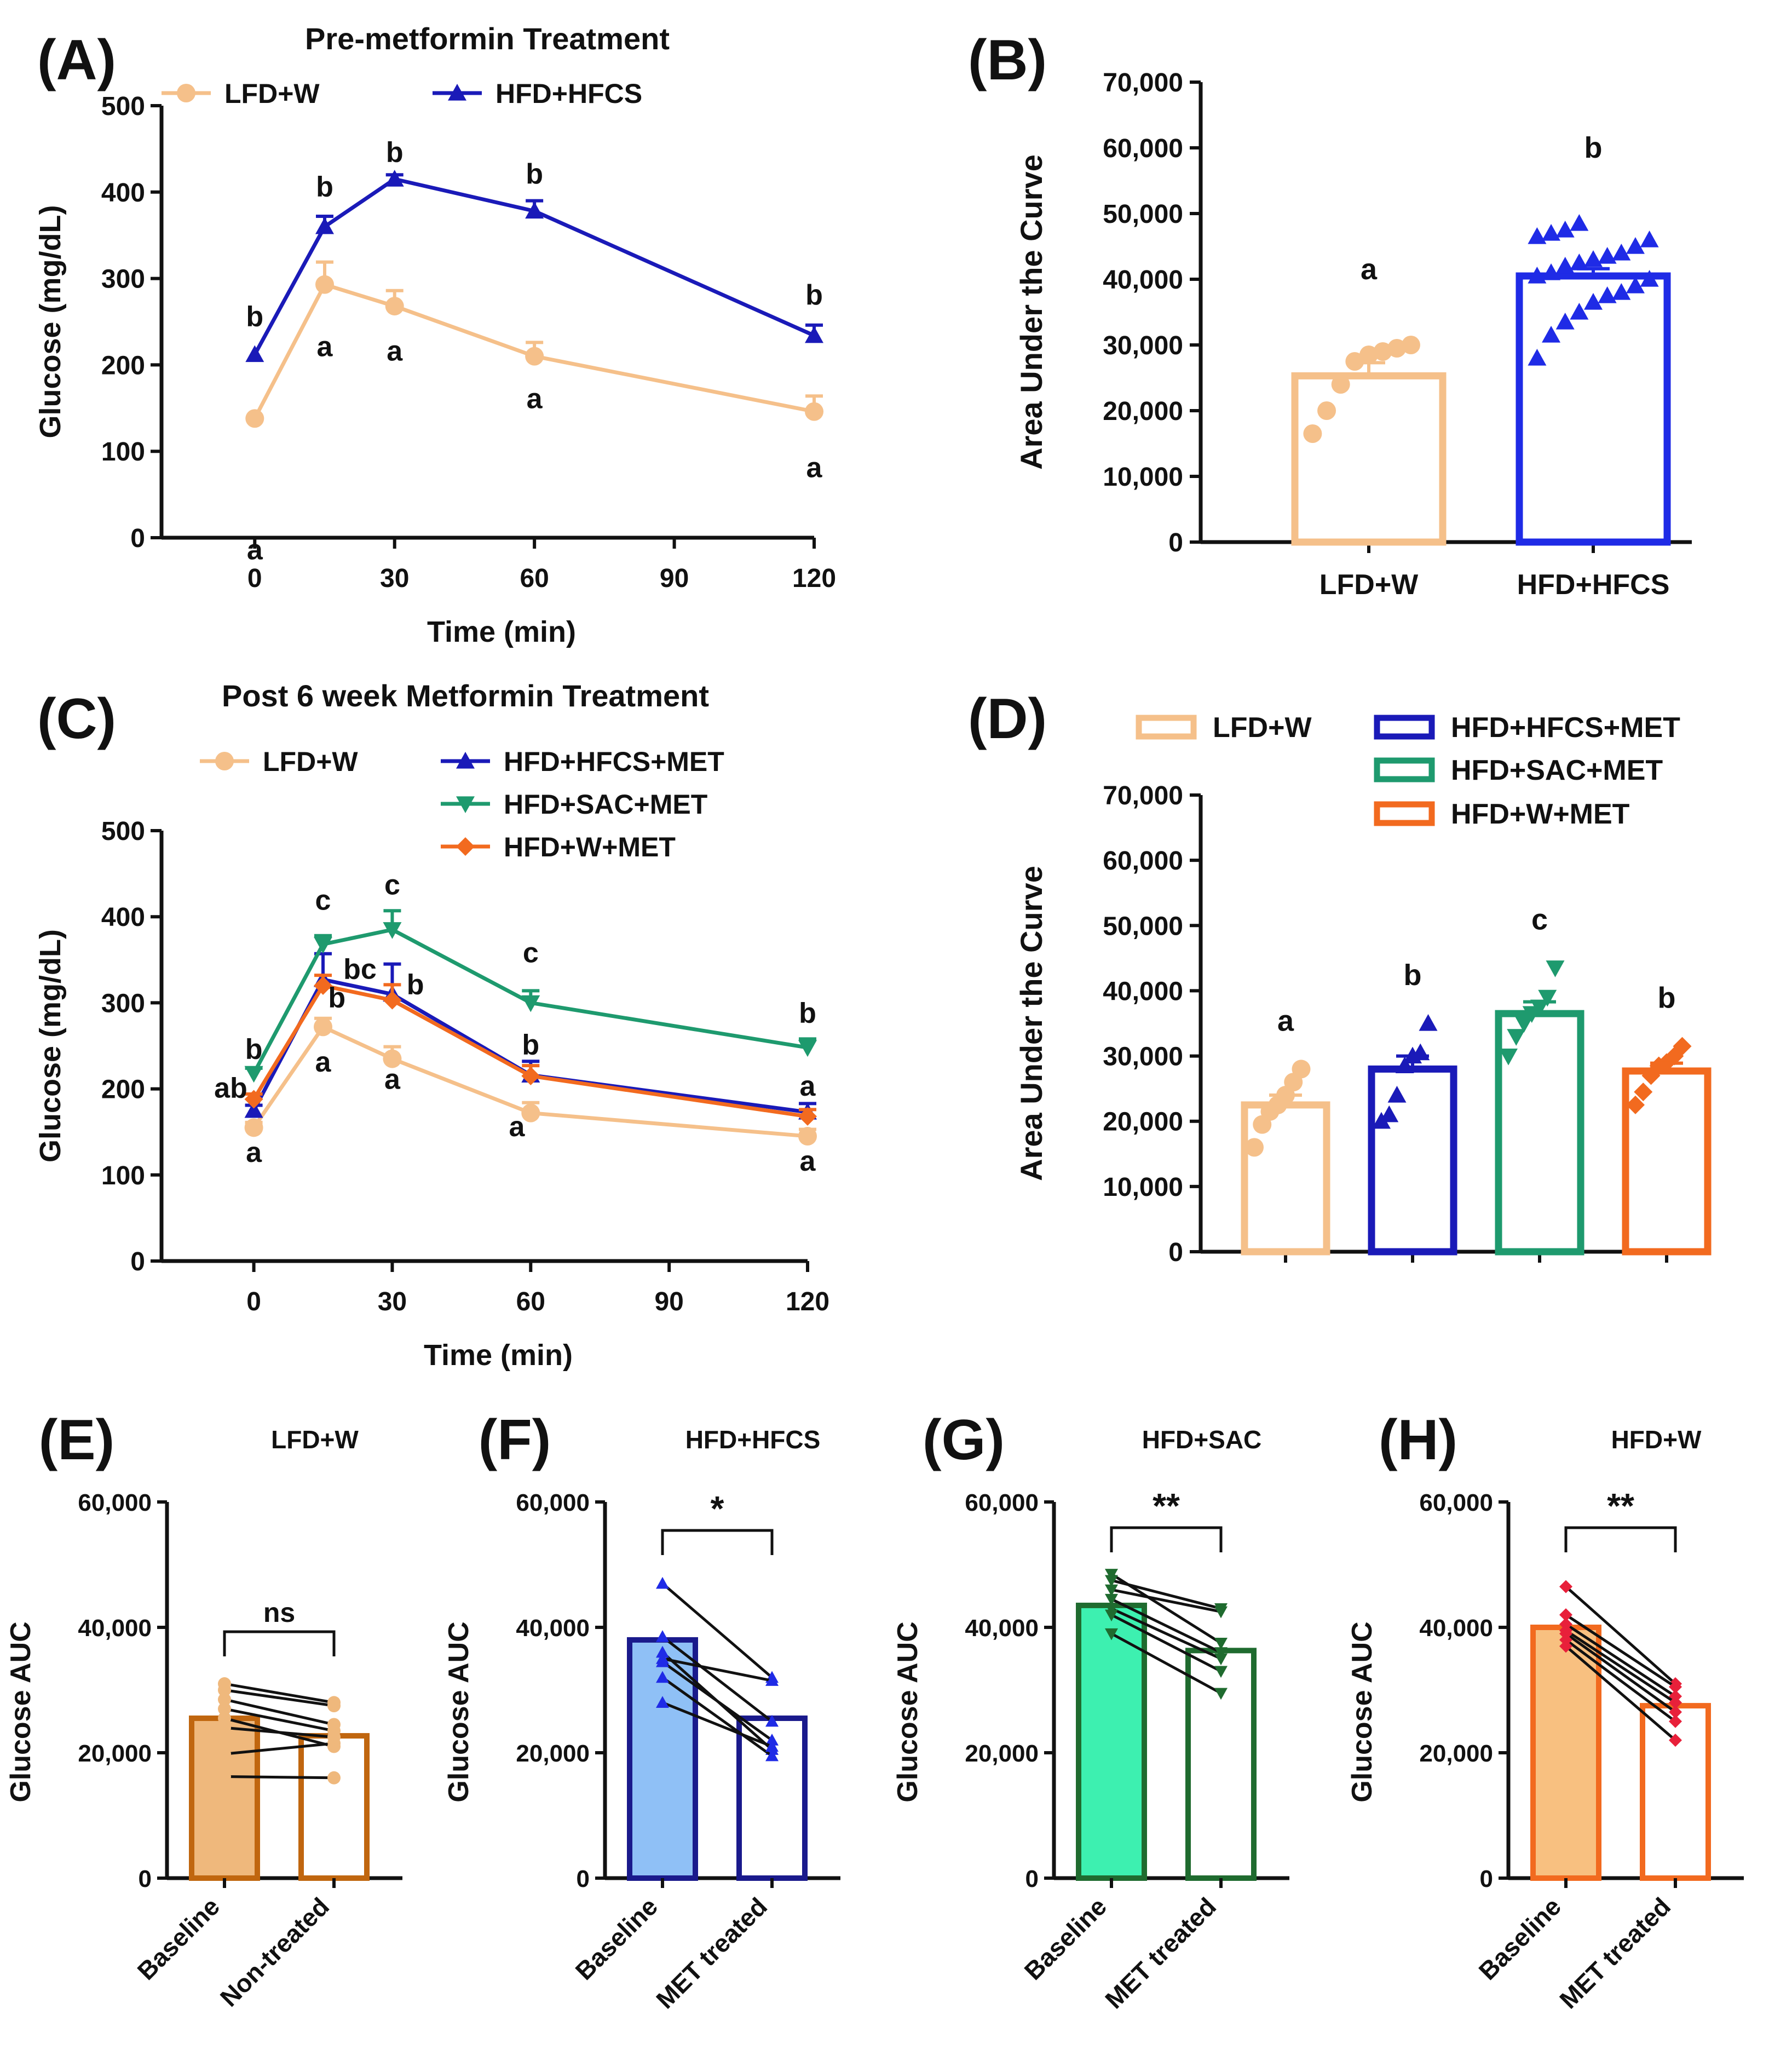 The width and height of the screenshot is (1792, 2055). Describe the element at coordinates (1160, 1953) in the screenshot. I see `category-label: MET treated` at that location.